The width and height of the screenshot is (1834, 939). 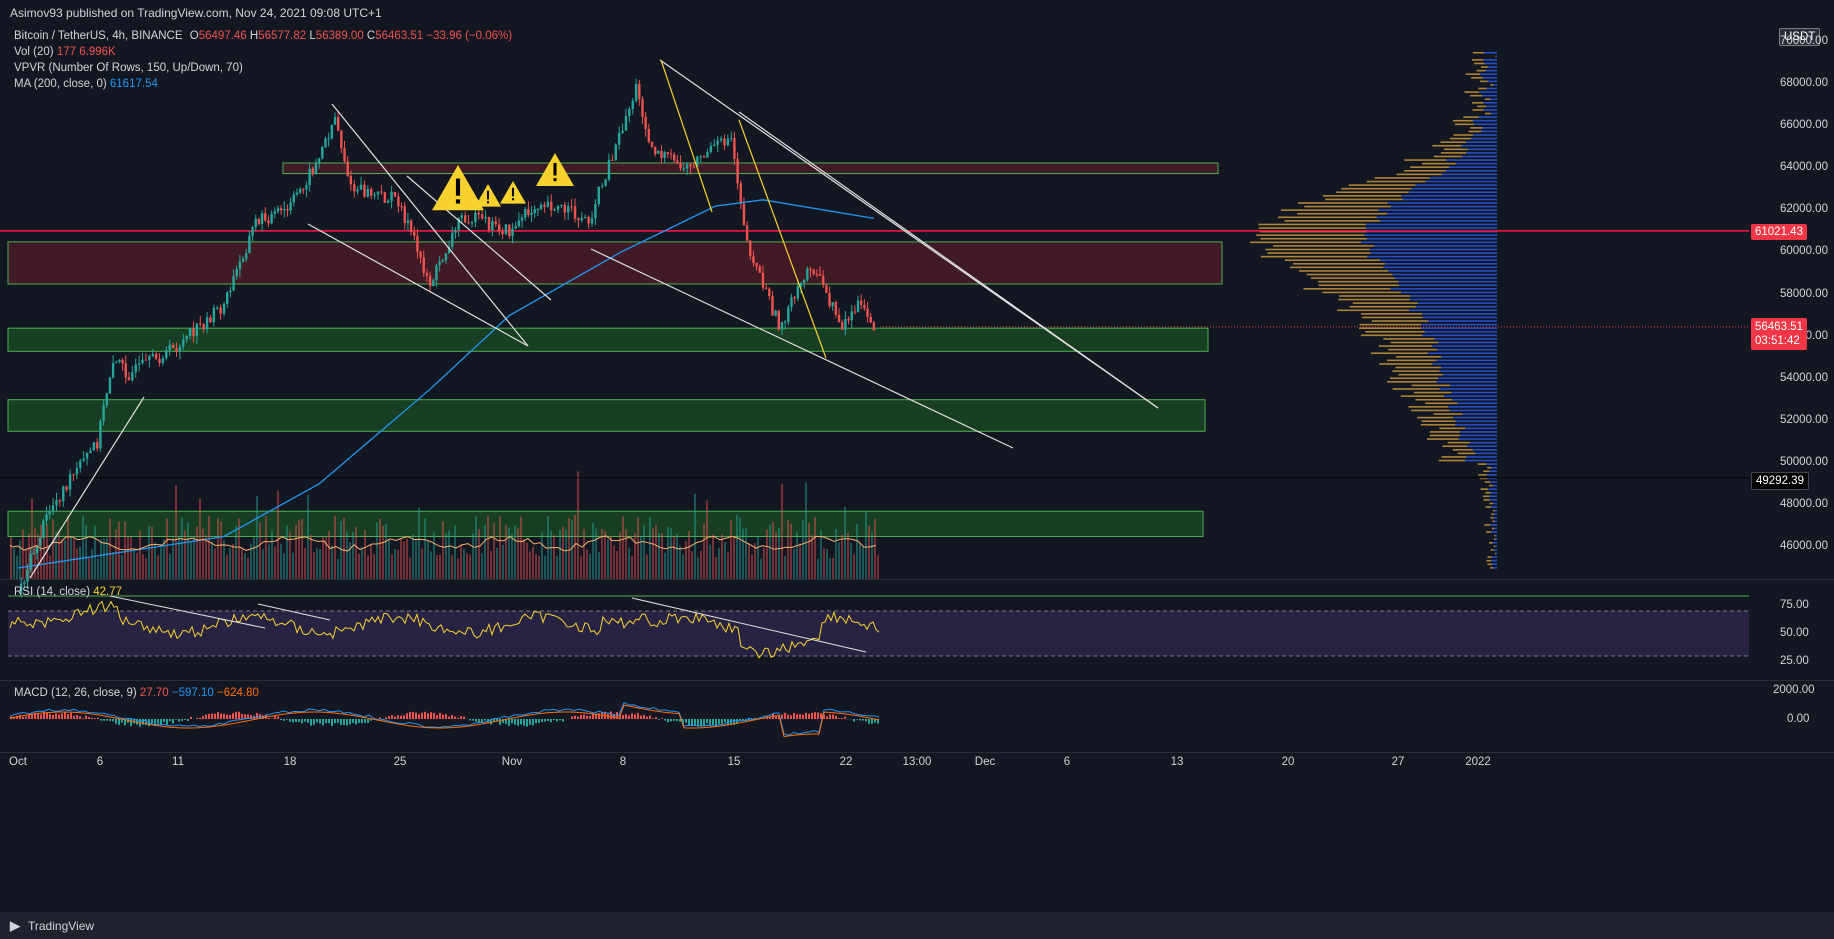 I want to click on rsi-legend: RSI (14, close) 42.77, so click(x=68, y=592).